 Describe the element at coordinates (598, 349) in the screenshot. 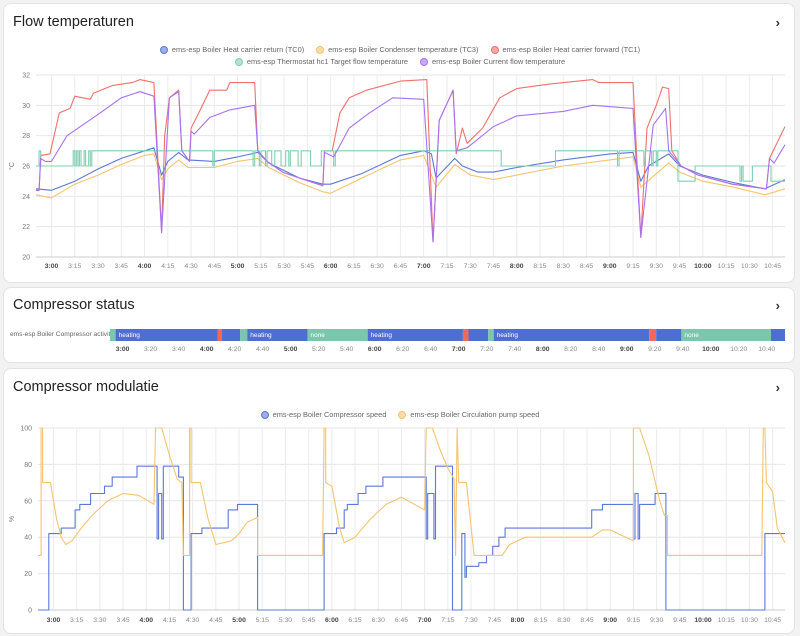

I see `x-tick-label: 8:40` at that location.